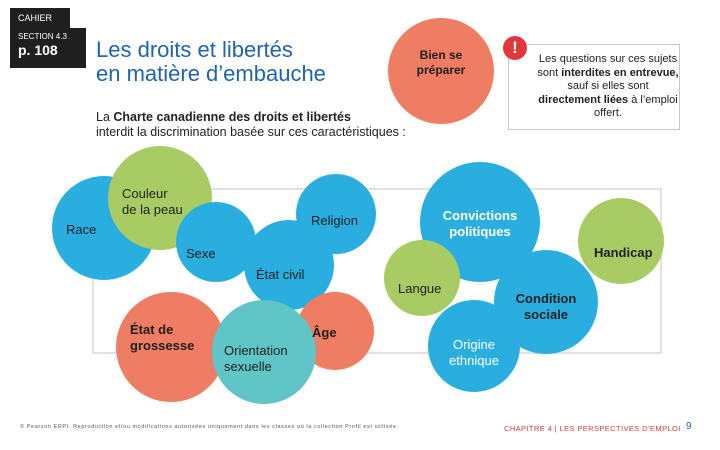  I want to click on prep-badge-text: Bien se préparer, so click(441, 63).